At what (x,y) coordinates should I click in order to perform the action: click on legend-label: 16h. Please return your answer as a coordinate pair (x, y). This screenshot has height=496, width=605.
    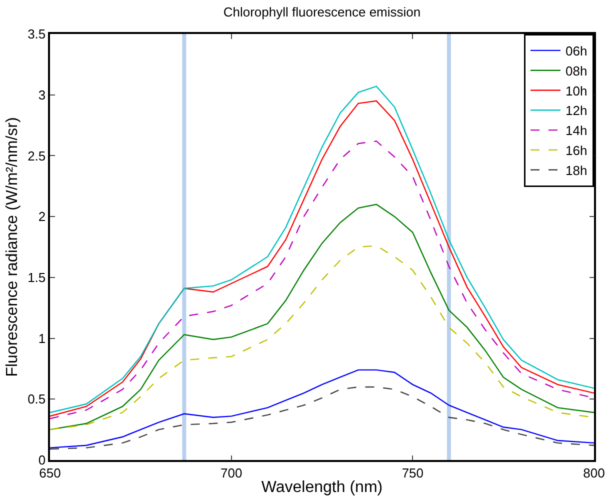
    Looking at the image, I should click on (577, 150).